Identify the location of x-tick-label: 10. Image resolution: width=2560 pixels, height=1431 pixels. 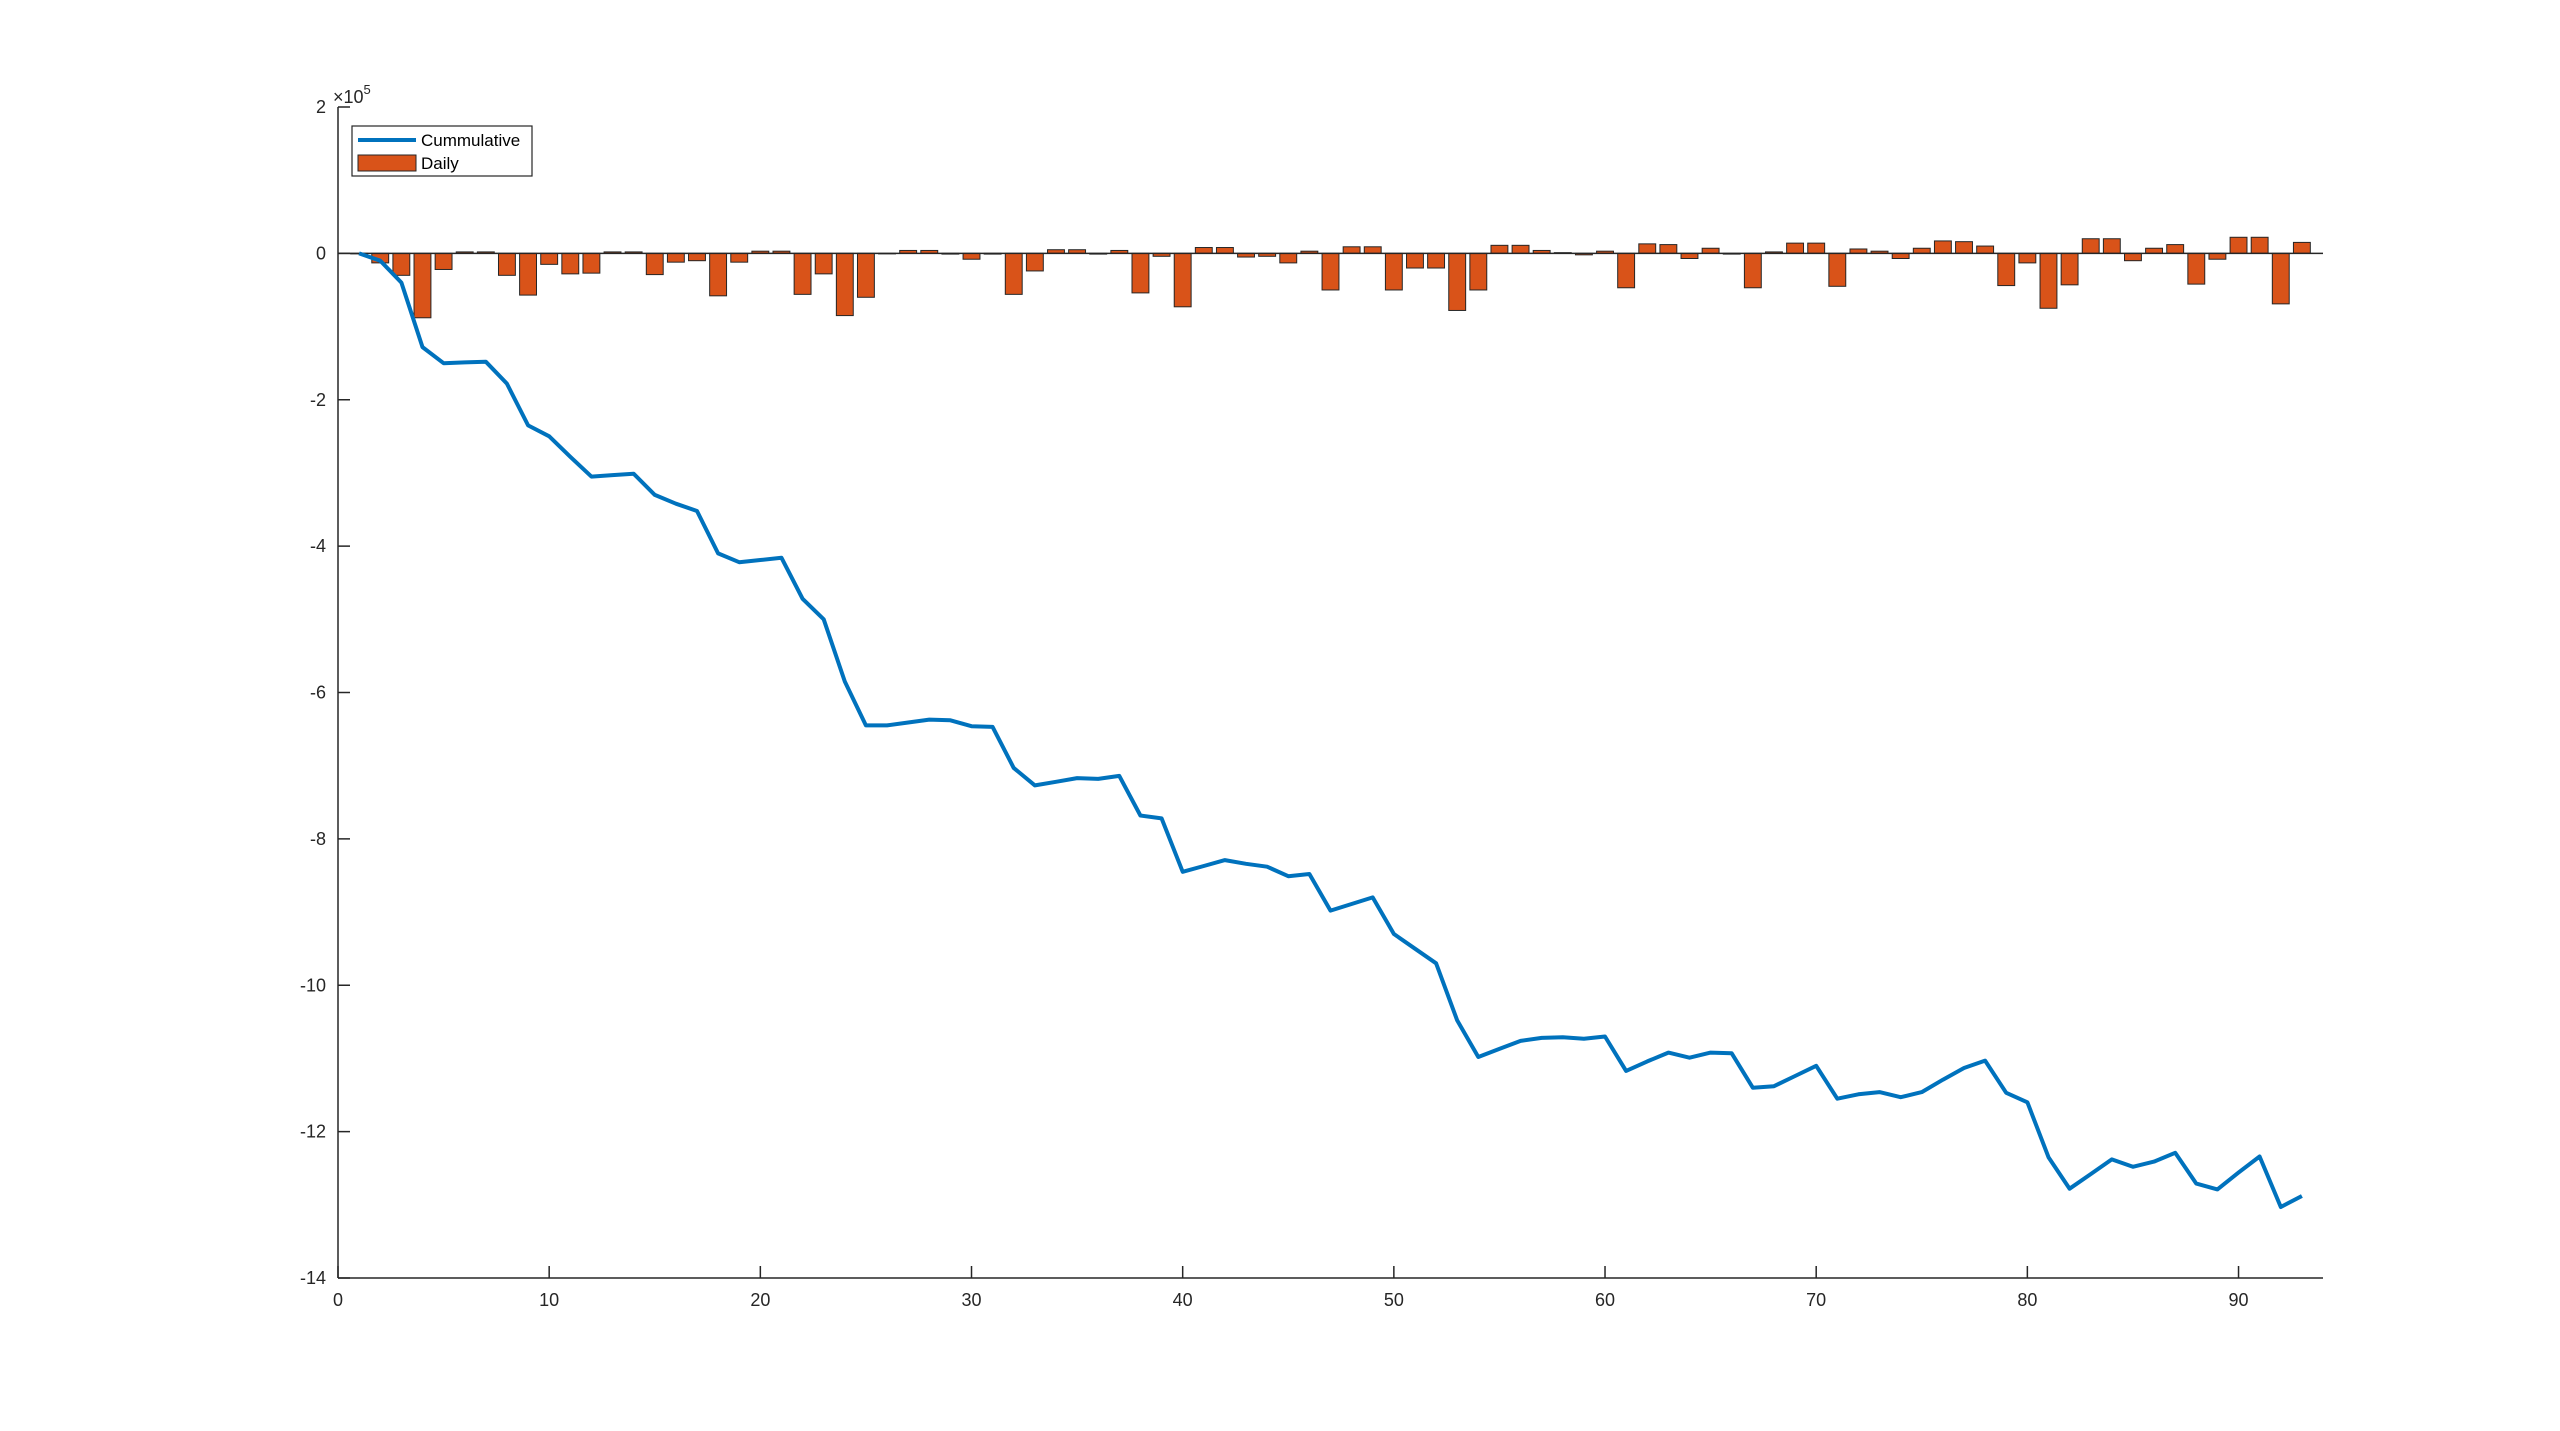
(549, 1300).